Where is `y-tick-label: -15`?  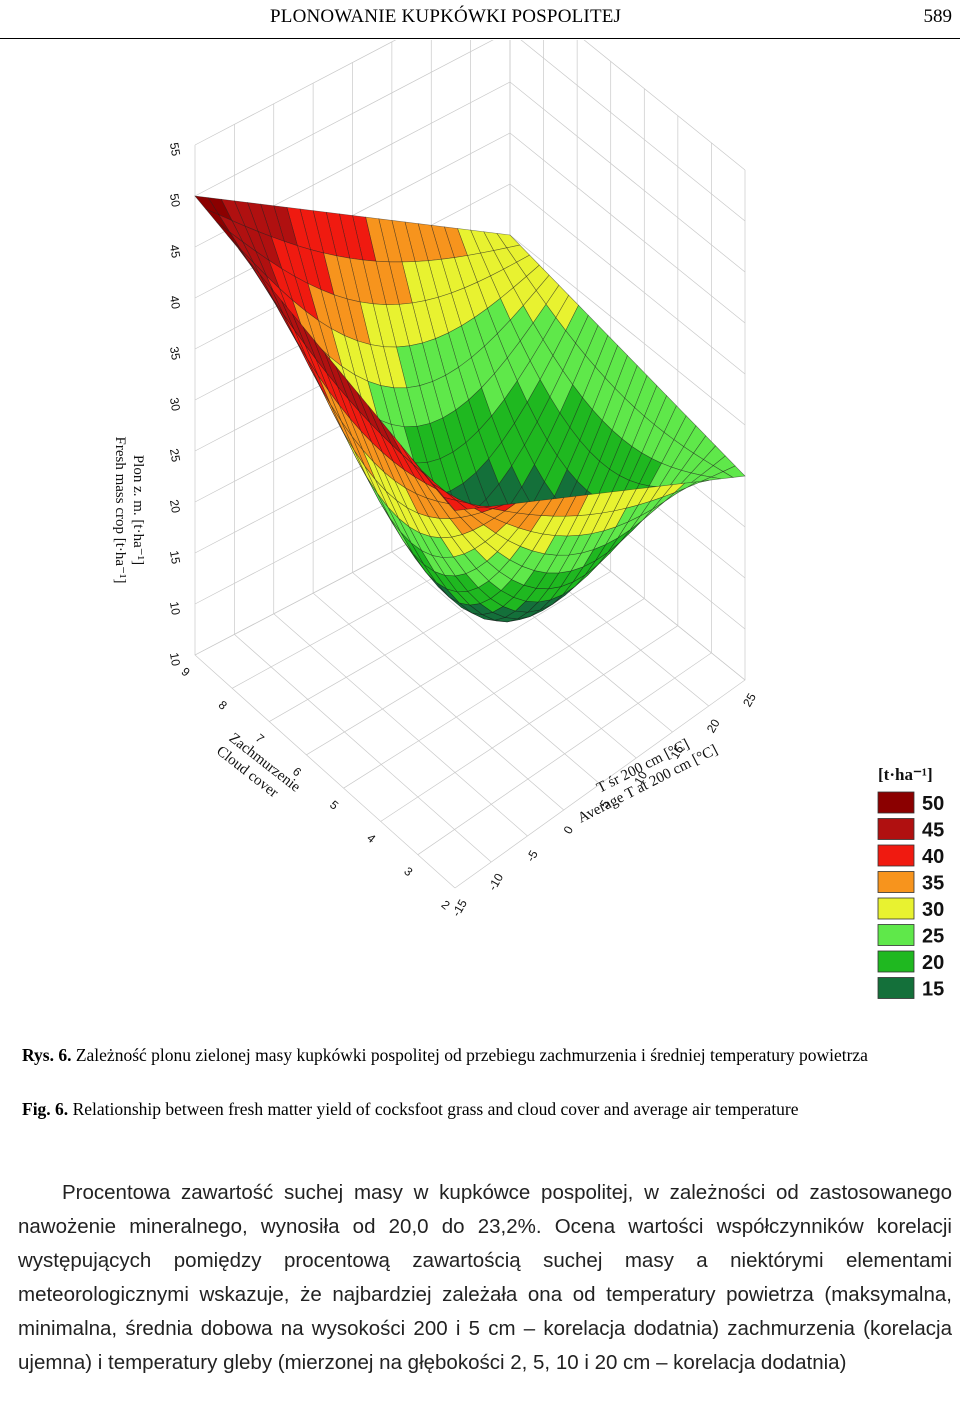 y-tick-label: -15 is located at coordinates (459, 908).